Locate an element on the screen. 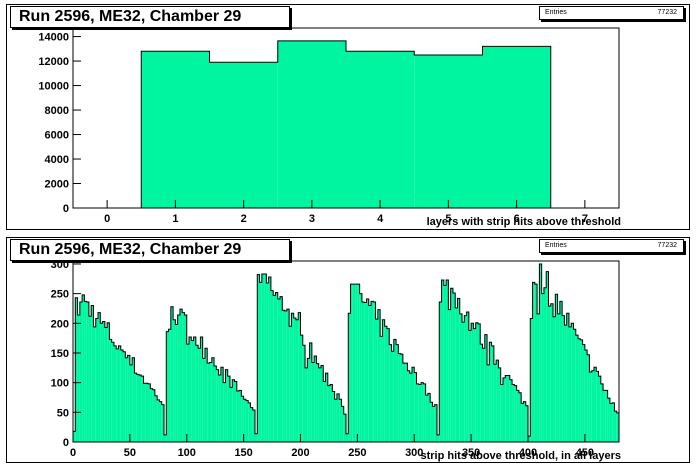  bottom-ytick-label-2: 100 is located at coordinates (60, 384).